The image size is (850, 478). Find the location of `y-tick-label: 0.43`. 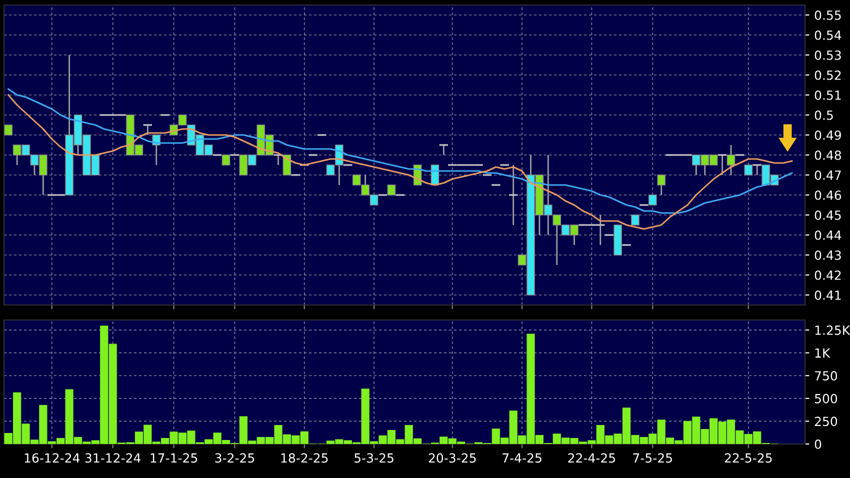

y-tick-label: 0.43 is located at coordinates (827, 255).